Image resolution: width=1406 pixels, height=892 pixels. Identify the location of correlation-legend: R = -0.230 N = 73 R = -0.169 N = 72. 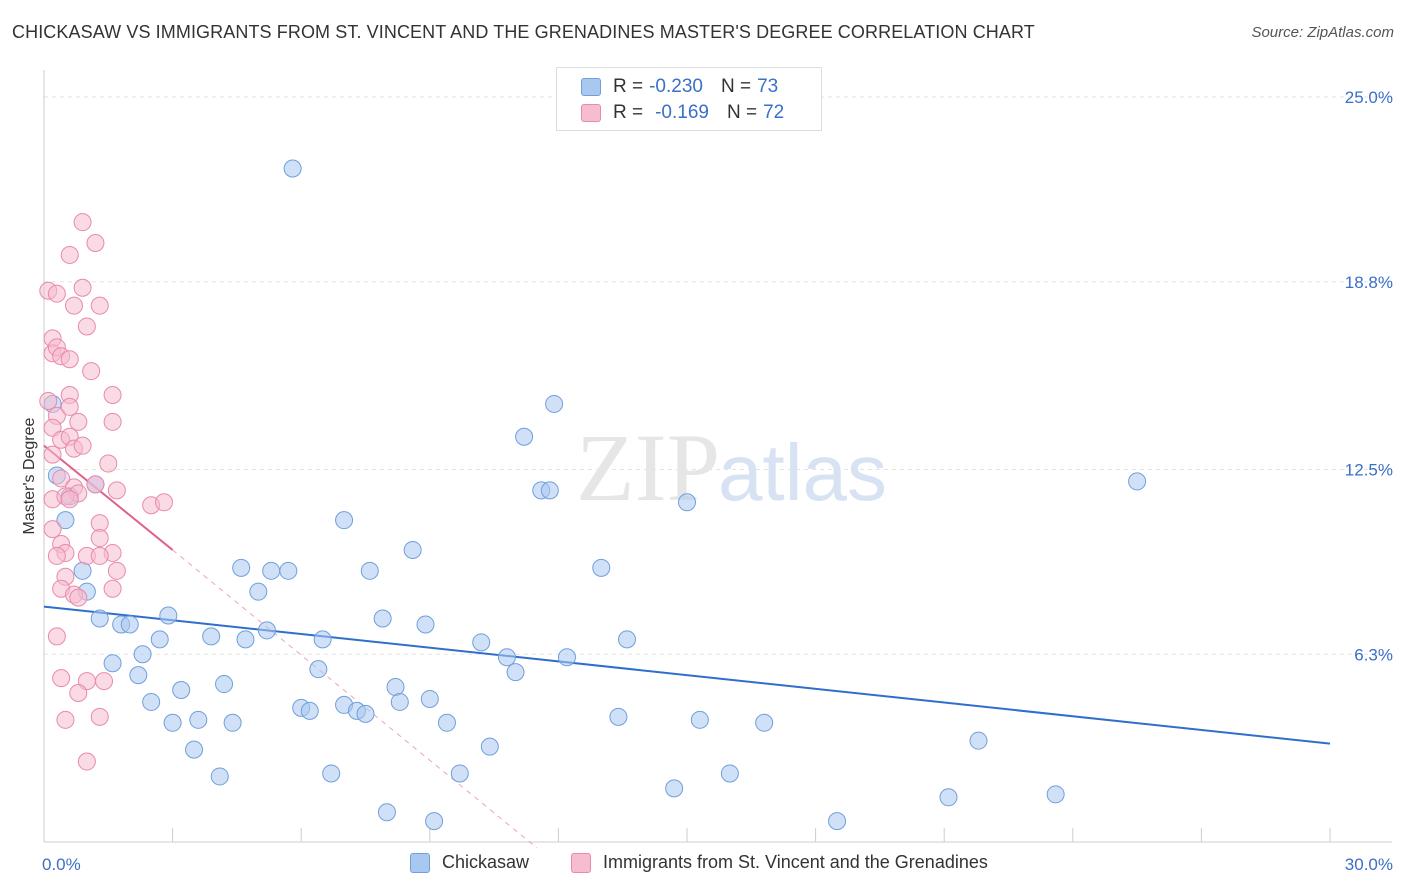
(689, 99).